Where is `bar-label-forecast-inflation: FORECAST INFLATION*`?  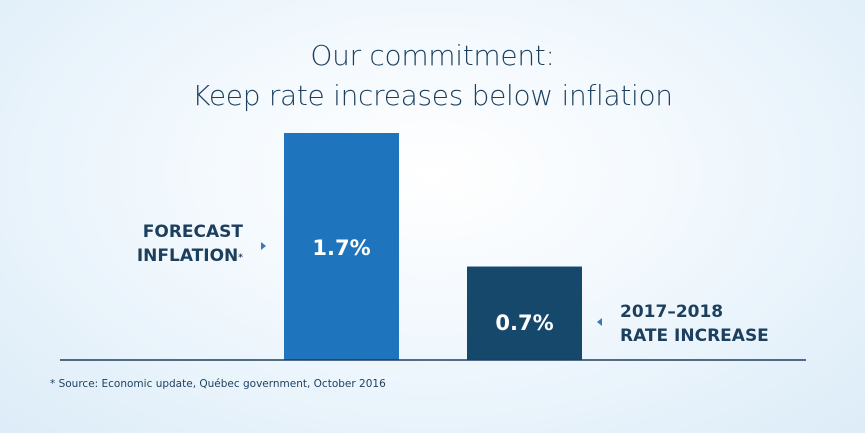
bar-label-forecast-inflation: FORECAST INFLATION* is located at coordinates (190, 244).